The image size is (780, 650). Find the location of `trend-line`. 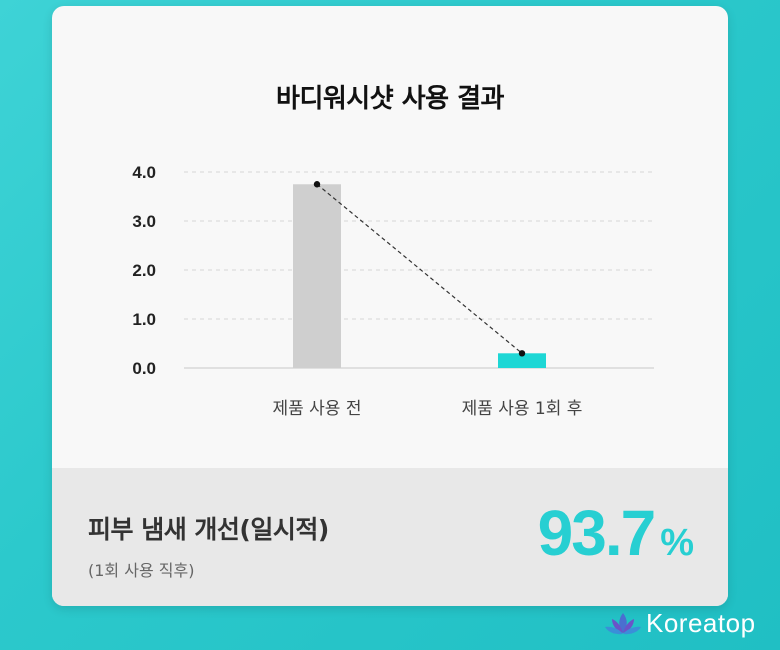

trend-line is located at coordinates (419, 268).